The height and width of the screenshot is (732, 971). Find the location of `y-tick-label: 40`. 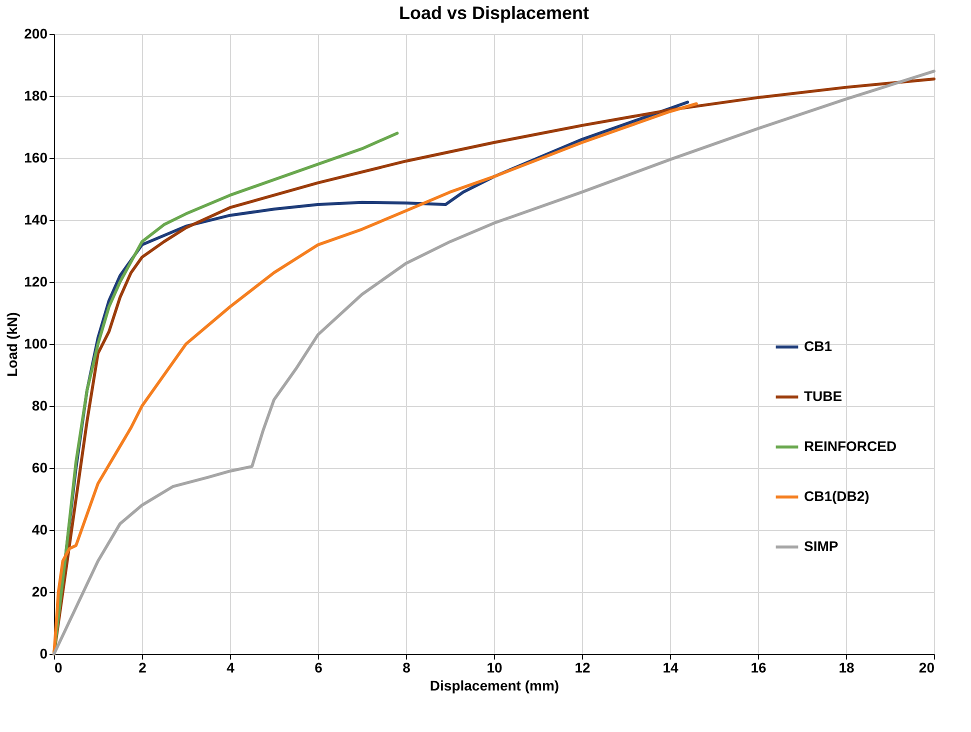

y-tick-label: 40 is located at coordinates (40, 530).